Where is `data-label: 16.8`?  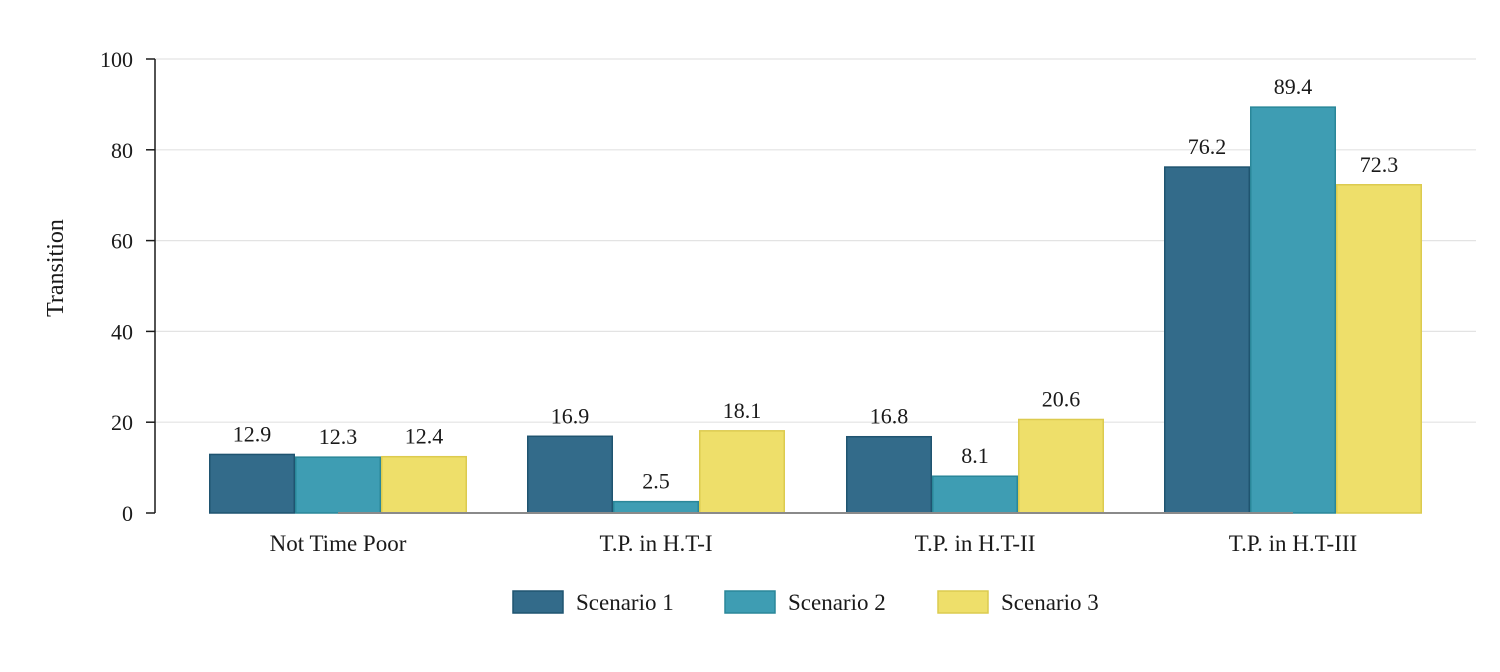 data-label: 16.8 is located at coordinates (889, 416).